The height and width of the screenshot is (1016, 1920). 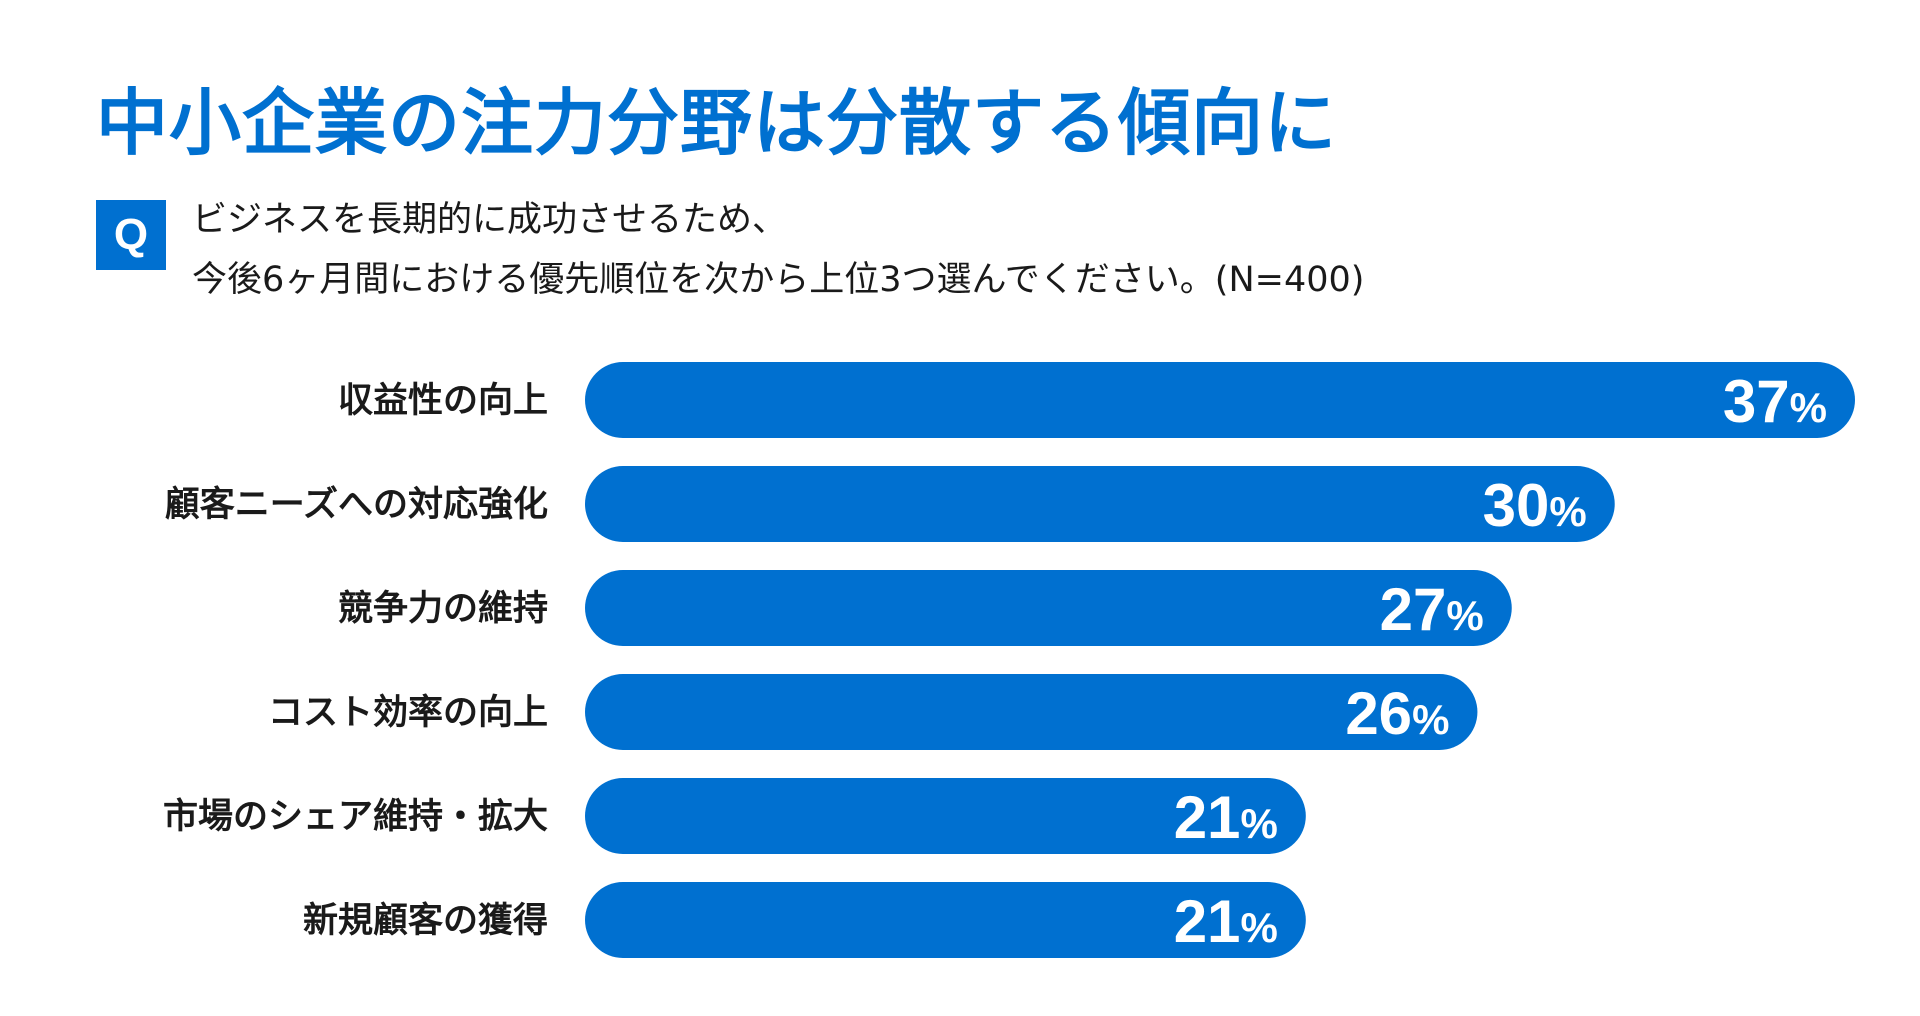 I want to click on page-title: 中小企業の注力分野は分散する傾向に, so click(x=717, y=123).